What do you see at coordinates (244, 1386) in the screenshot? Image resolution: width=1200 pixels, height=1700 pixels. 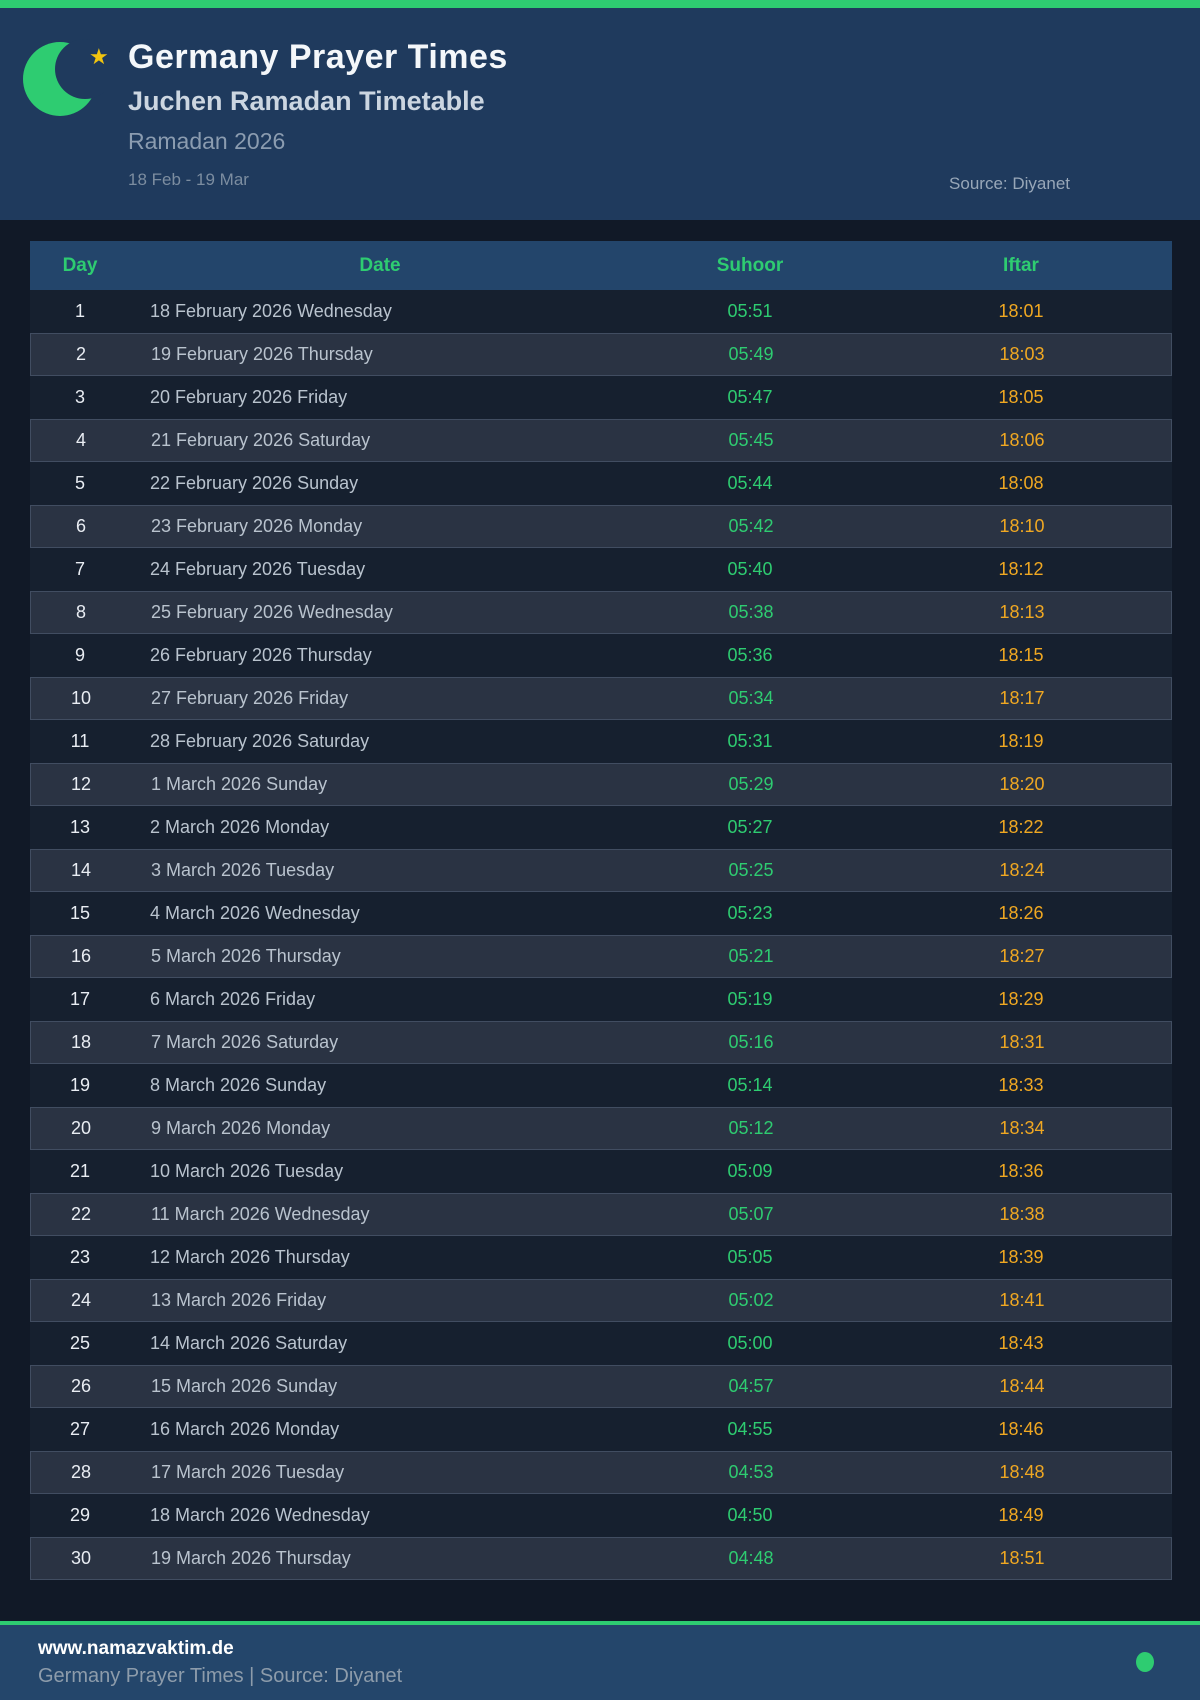 I see `date-cell: 15 March 2026 Sunday` at bounding box center [244, 1386].